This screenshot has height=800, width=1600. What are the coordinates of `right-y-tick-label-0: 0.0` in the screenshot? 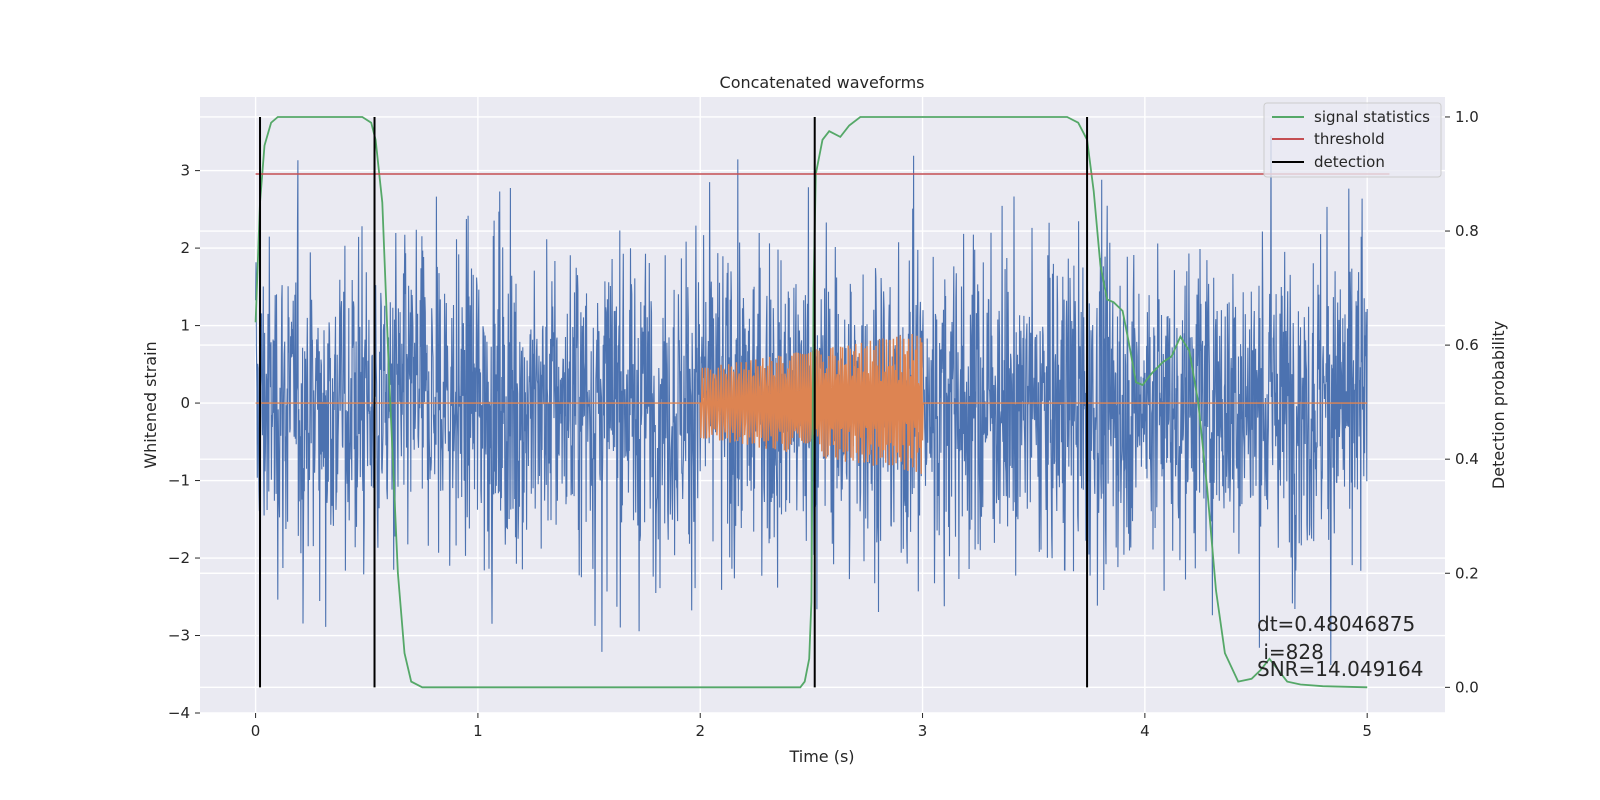 It's located at (1467, 687).